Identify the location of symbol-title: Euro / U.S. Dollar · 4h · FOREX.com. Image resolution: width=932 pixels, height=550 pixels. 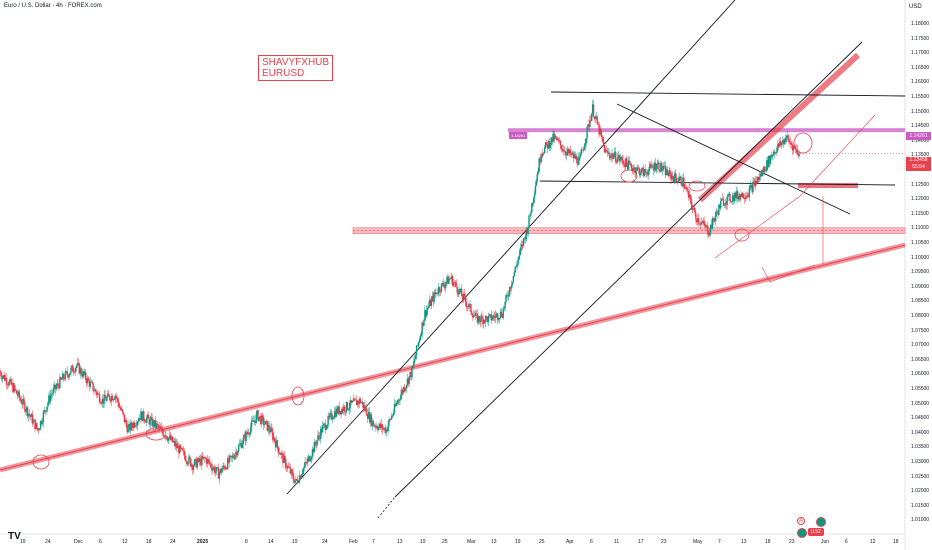
(53, 6).